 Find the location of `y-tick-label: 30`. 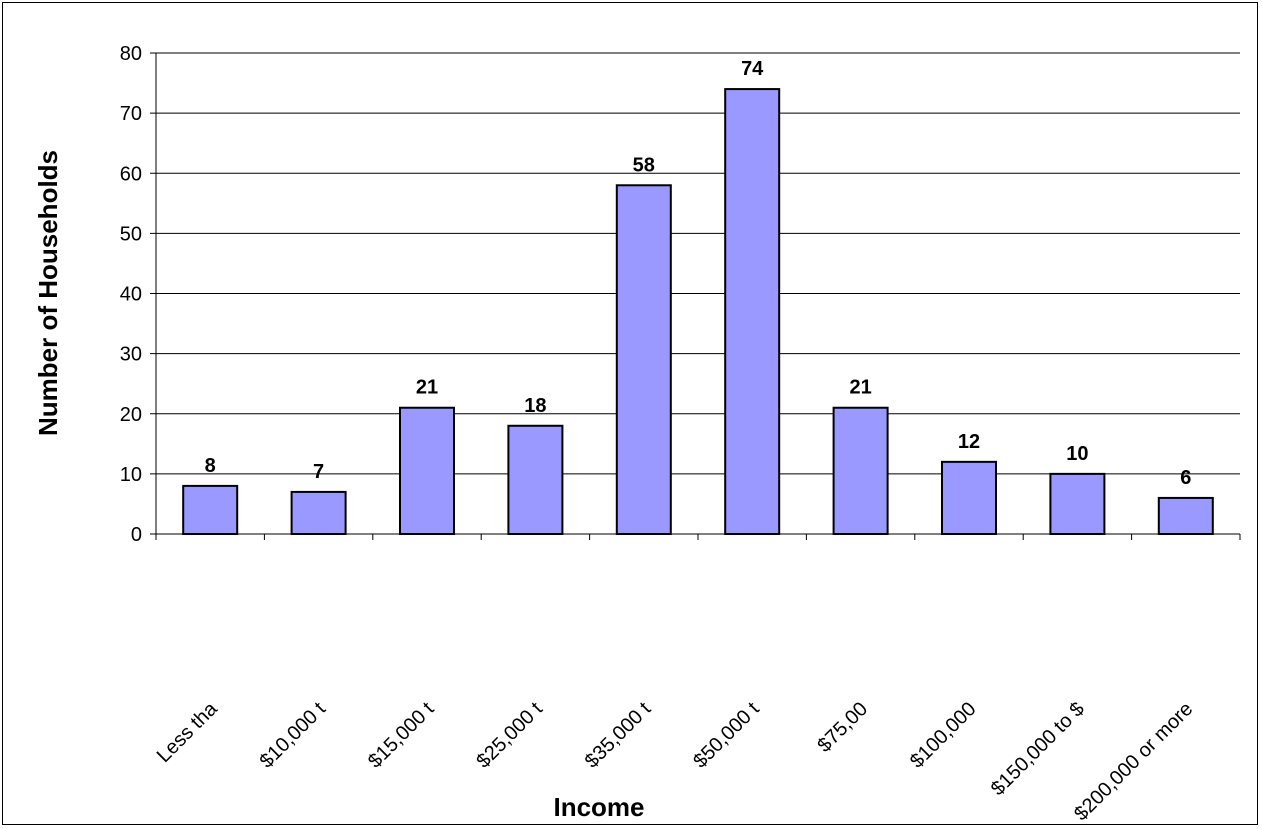

y-tick-label: 30 is located at coordinates (131, 355).